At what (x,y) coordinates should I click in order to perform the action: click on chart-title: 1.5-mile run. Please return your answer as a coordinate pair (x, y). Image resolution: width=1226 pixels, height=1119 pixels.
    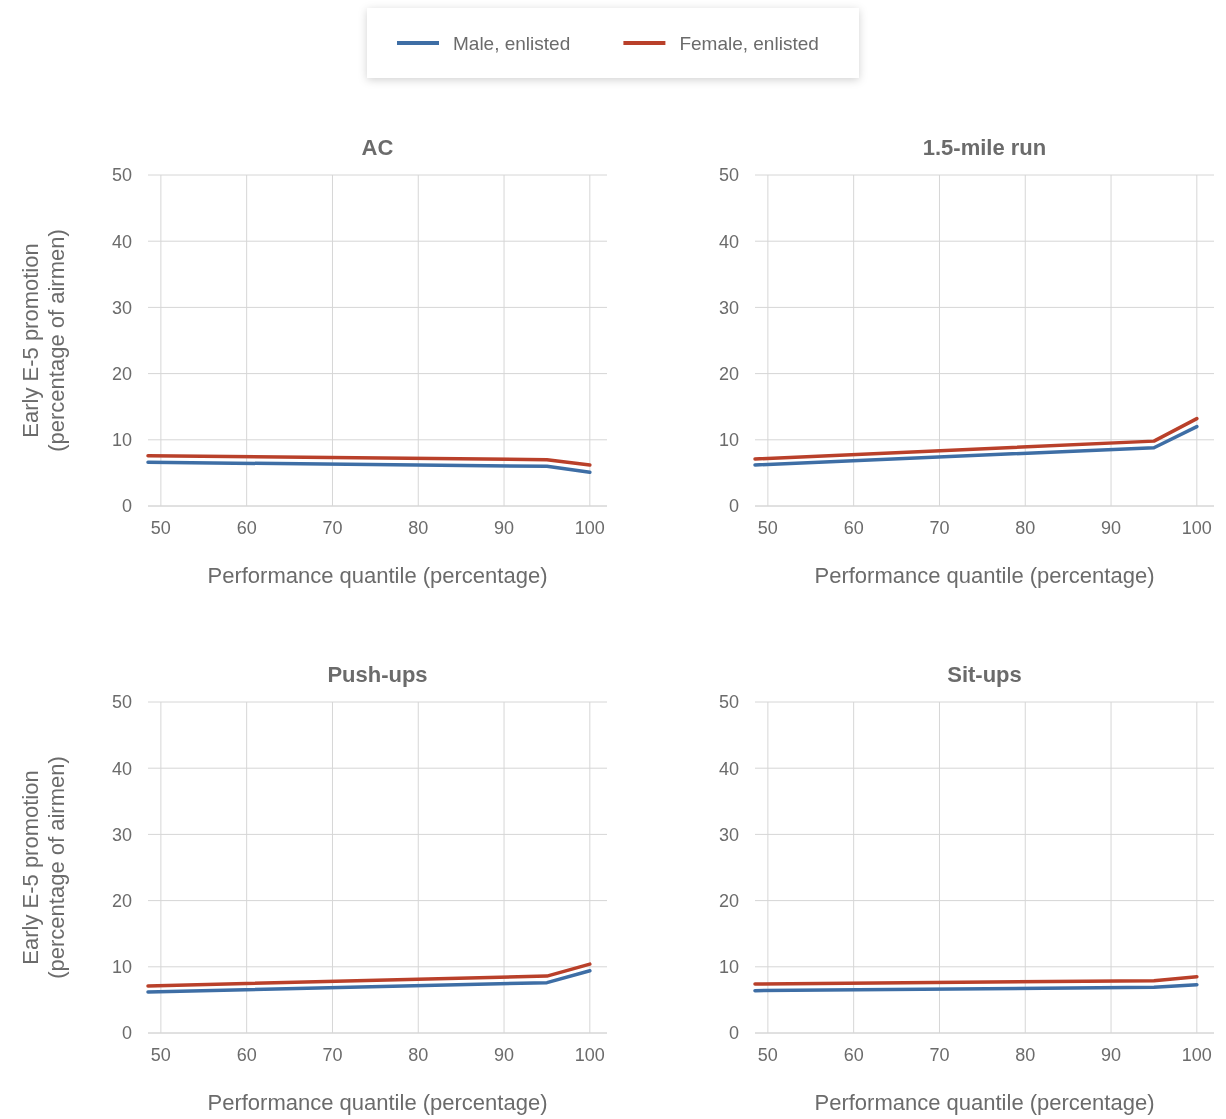
    Looking at the image, I should click on (984, 147).